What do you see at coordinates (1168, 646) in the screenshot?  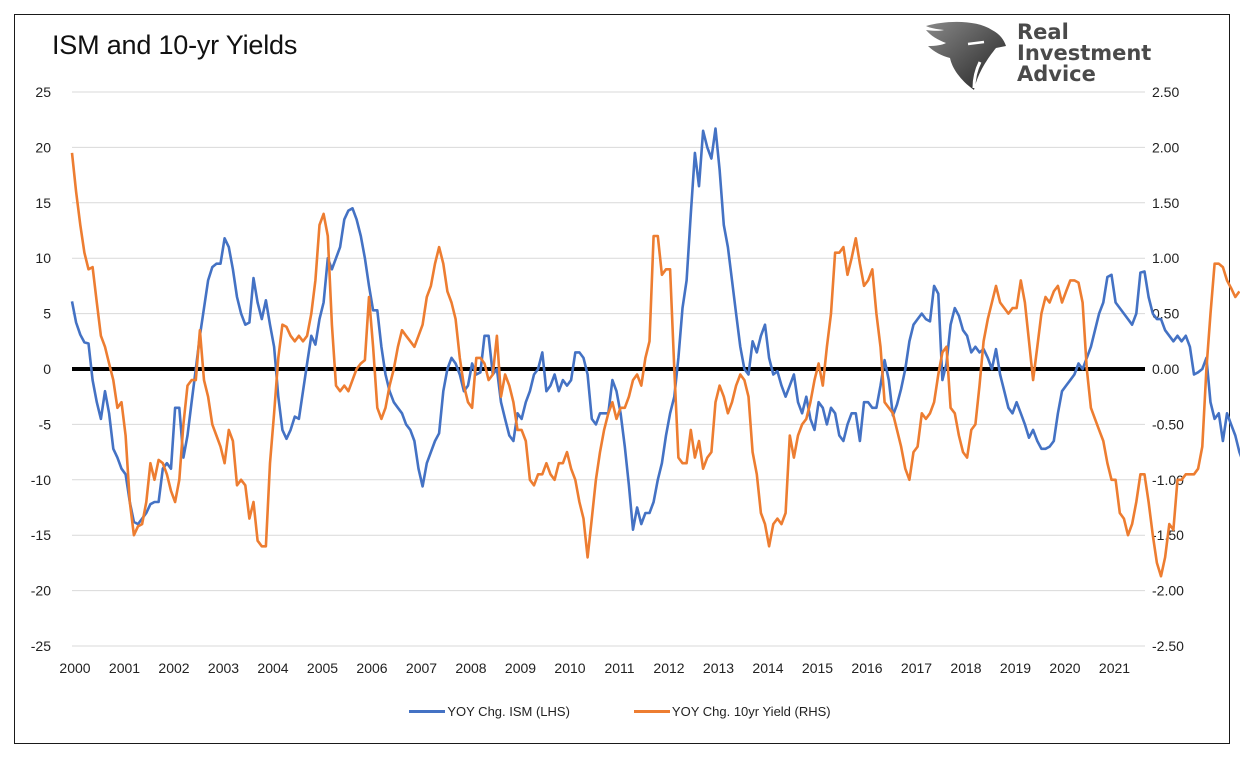 I see `y-right-tick-label: -2.50` at bounding box center [1168, 646].